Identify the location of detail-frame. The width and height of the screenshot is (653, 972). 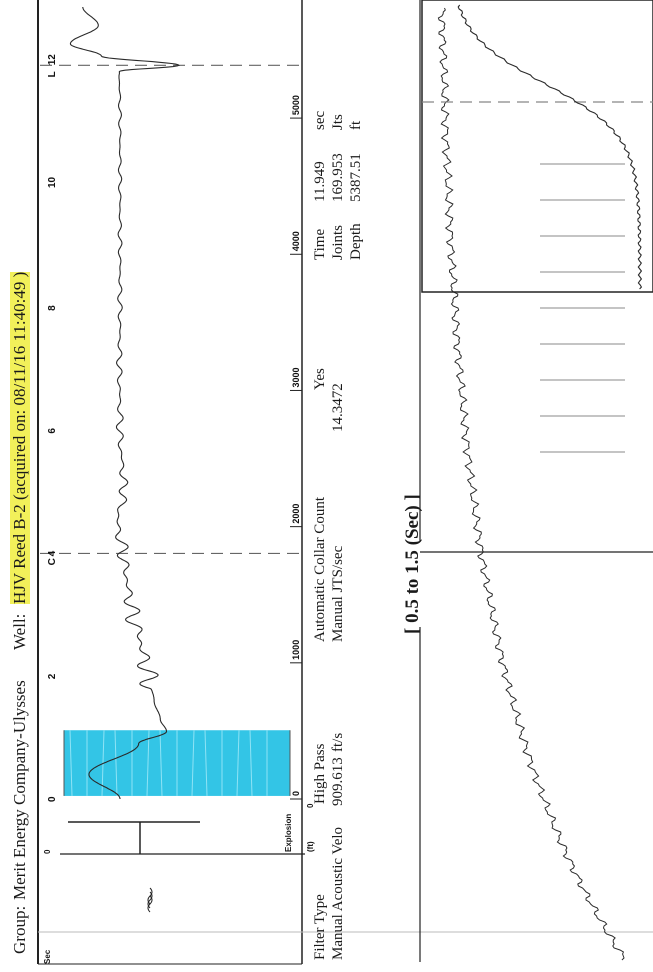
(537, 146).